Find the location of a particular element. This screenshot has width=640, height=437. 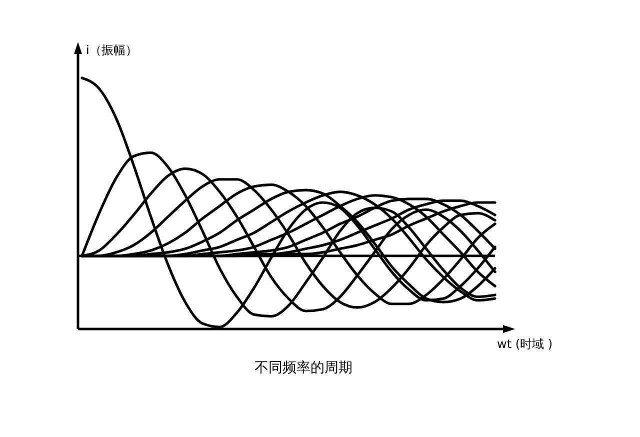

text: 不同频率的周期 is located at coordinates (303, 368).